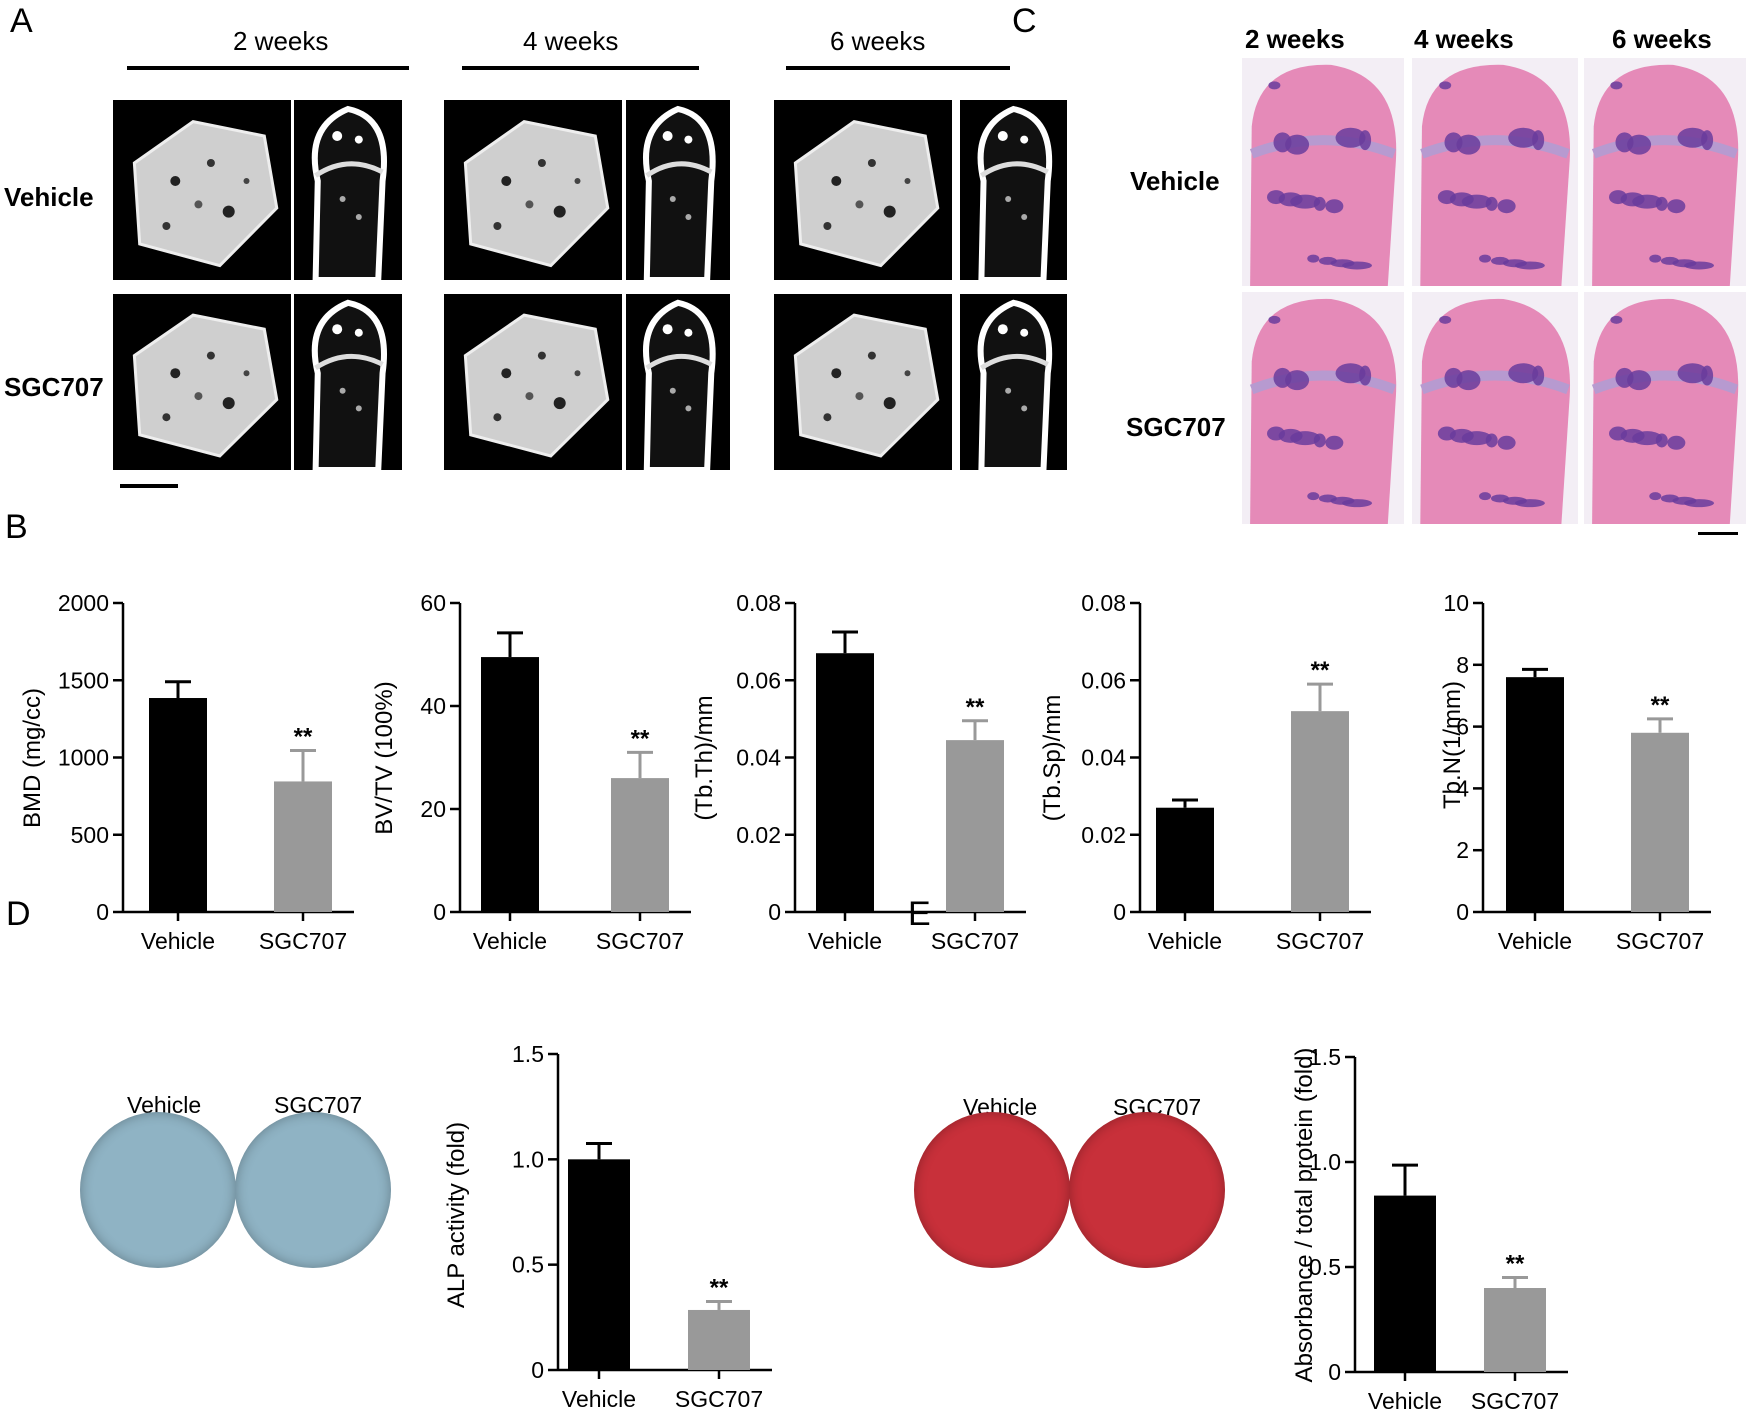 The width and height of the screenshot is (1746, 1421). What do you see at coordinates (384, 757) in the screenshot?
I see `y-axis-label: BV/TV (100%)` at bounding box center [384, 757].